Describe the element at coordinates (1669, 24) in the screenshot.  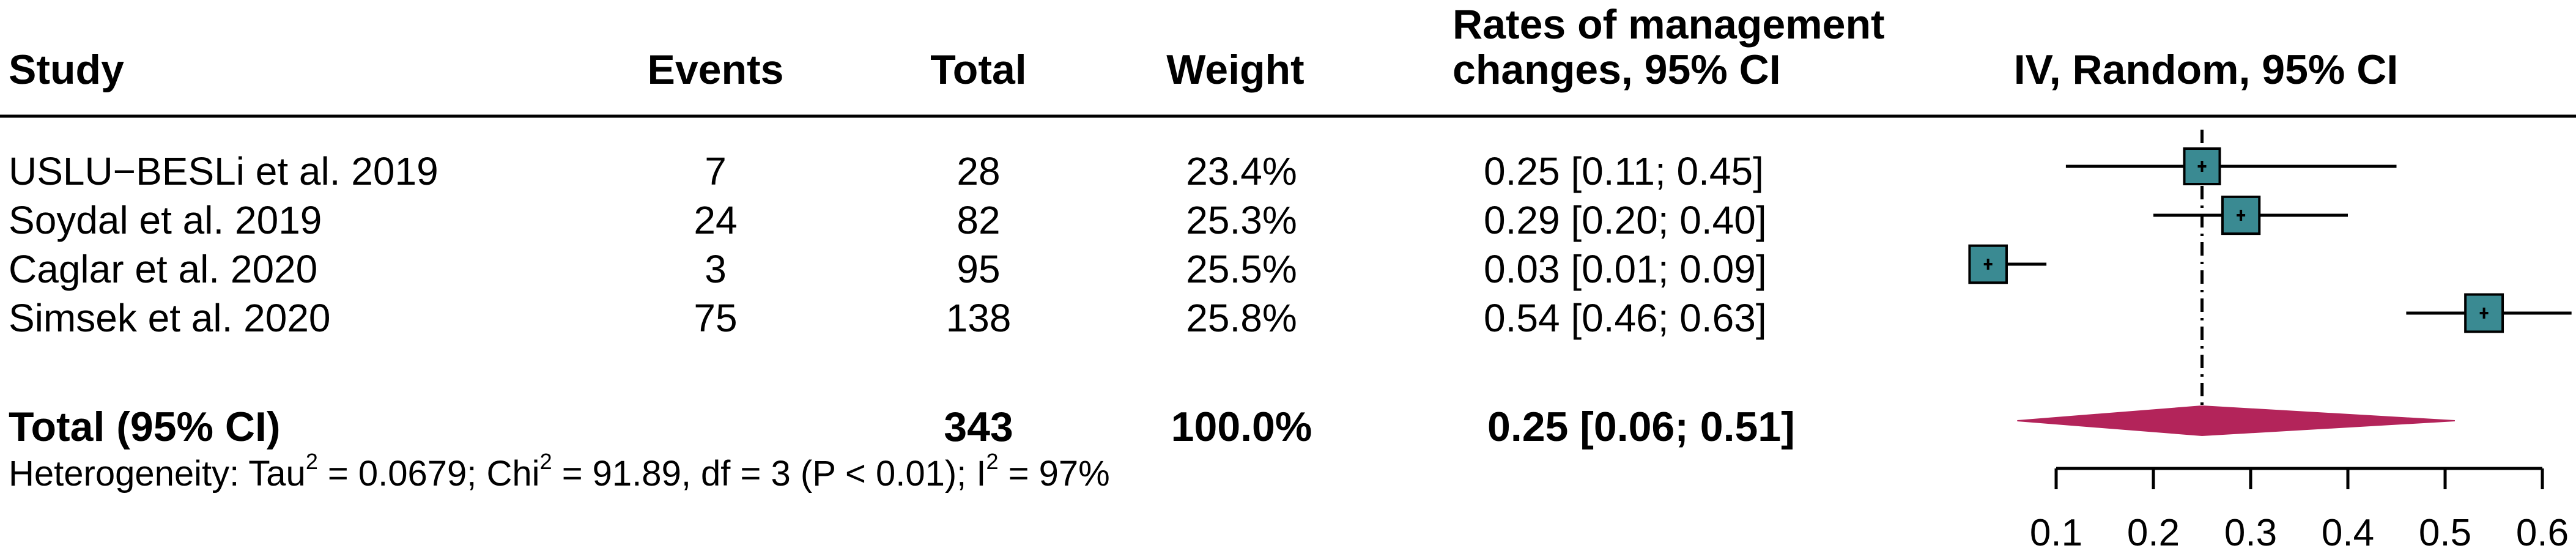
I see `header-rate-line1: Rates of management` at that location.